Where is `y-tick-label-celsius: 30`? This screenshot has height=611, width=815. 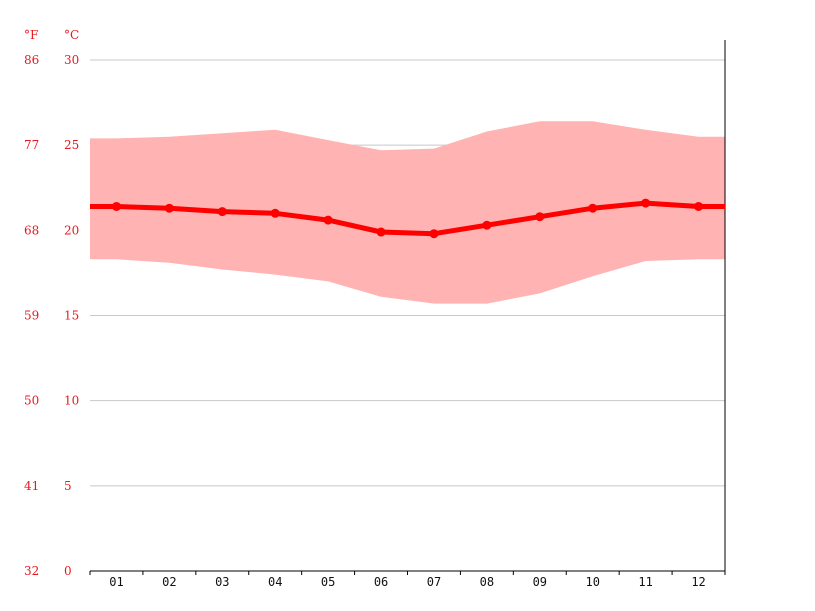
y-tick-label-celsius: 30 is located at coordinates (71, 60).